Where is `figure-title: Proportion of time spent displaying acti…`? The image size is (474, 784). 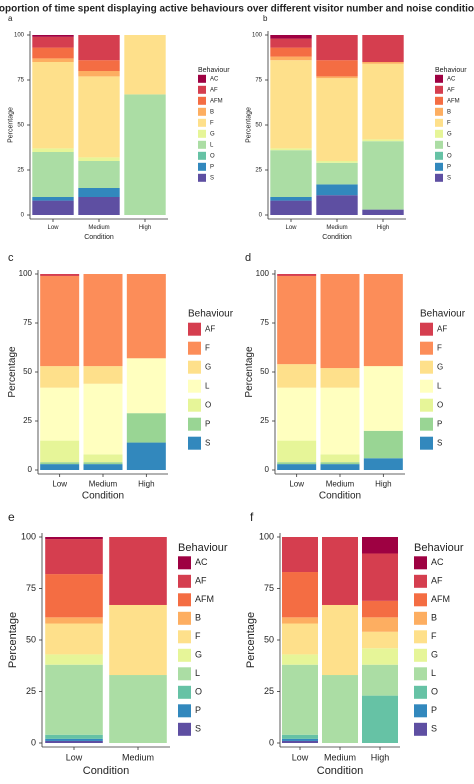
figure-title: Proportion of time spent displaying acti… is located at coordinates (237, 9).